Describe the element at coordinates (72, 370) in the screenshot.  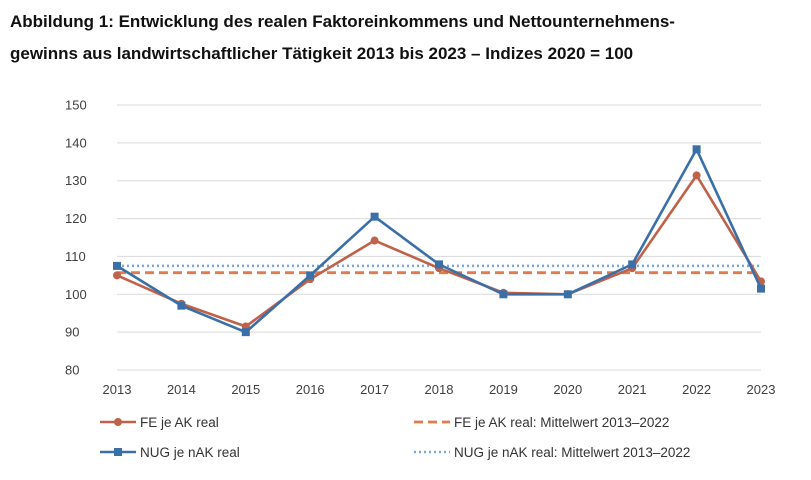
I see `y-tick-label: 80` at that location.